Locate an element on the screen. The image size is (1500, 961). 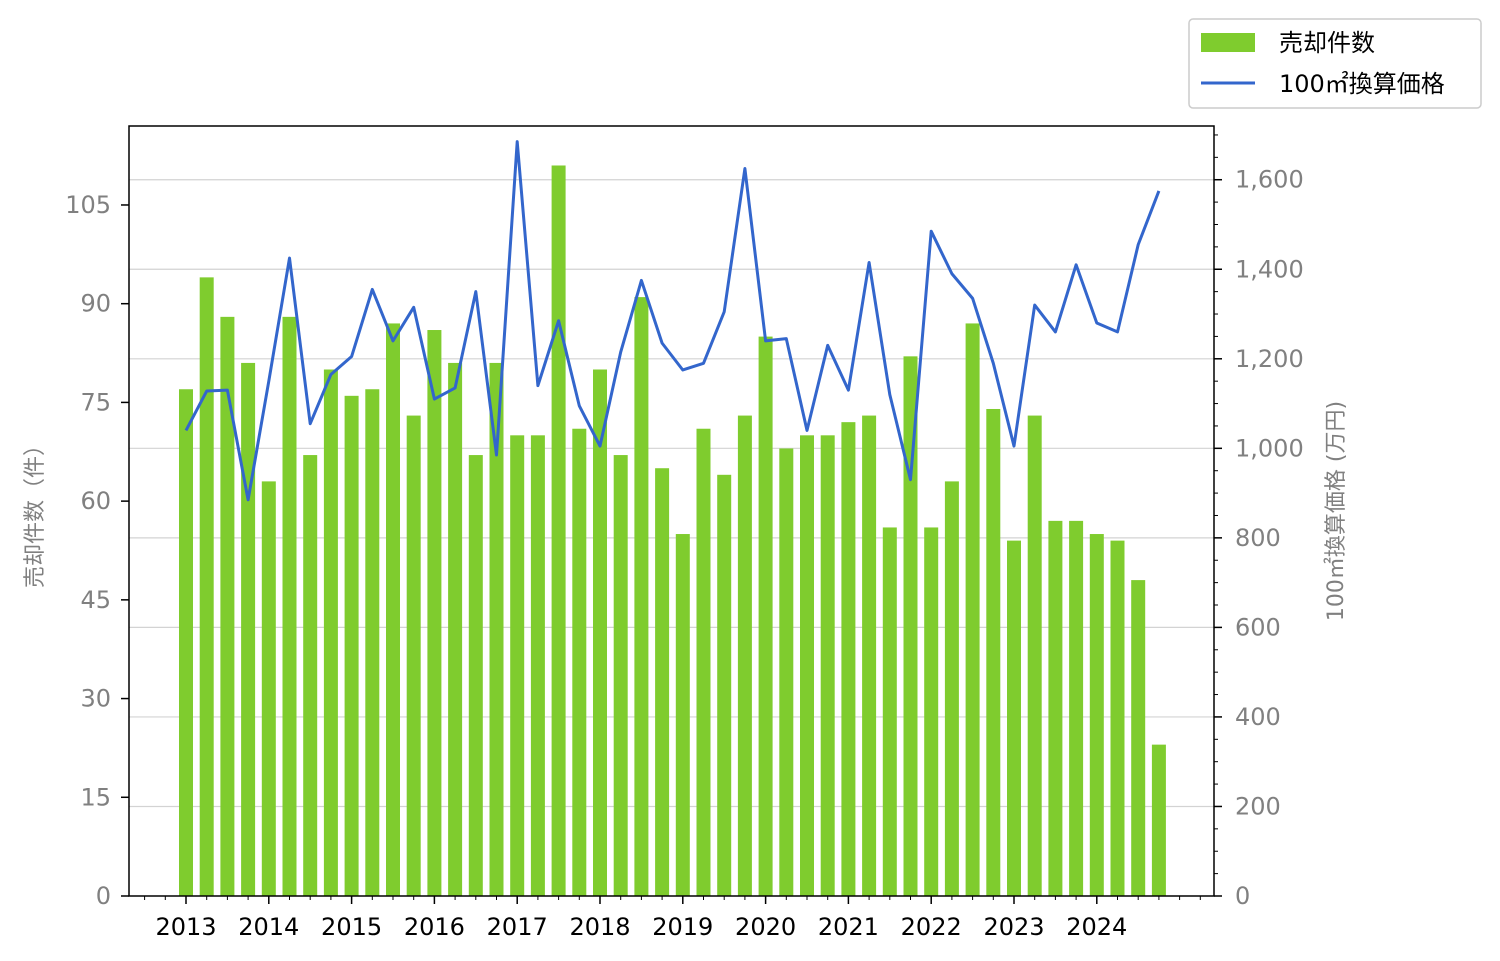
x-tick-label: 2020 is located at coordinates (765, 927).